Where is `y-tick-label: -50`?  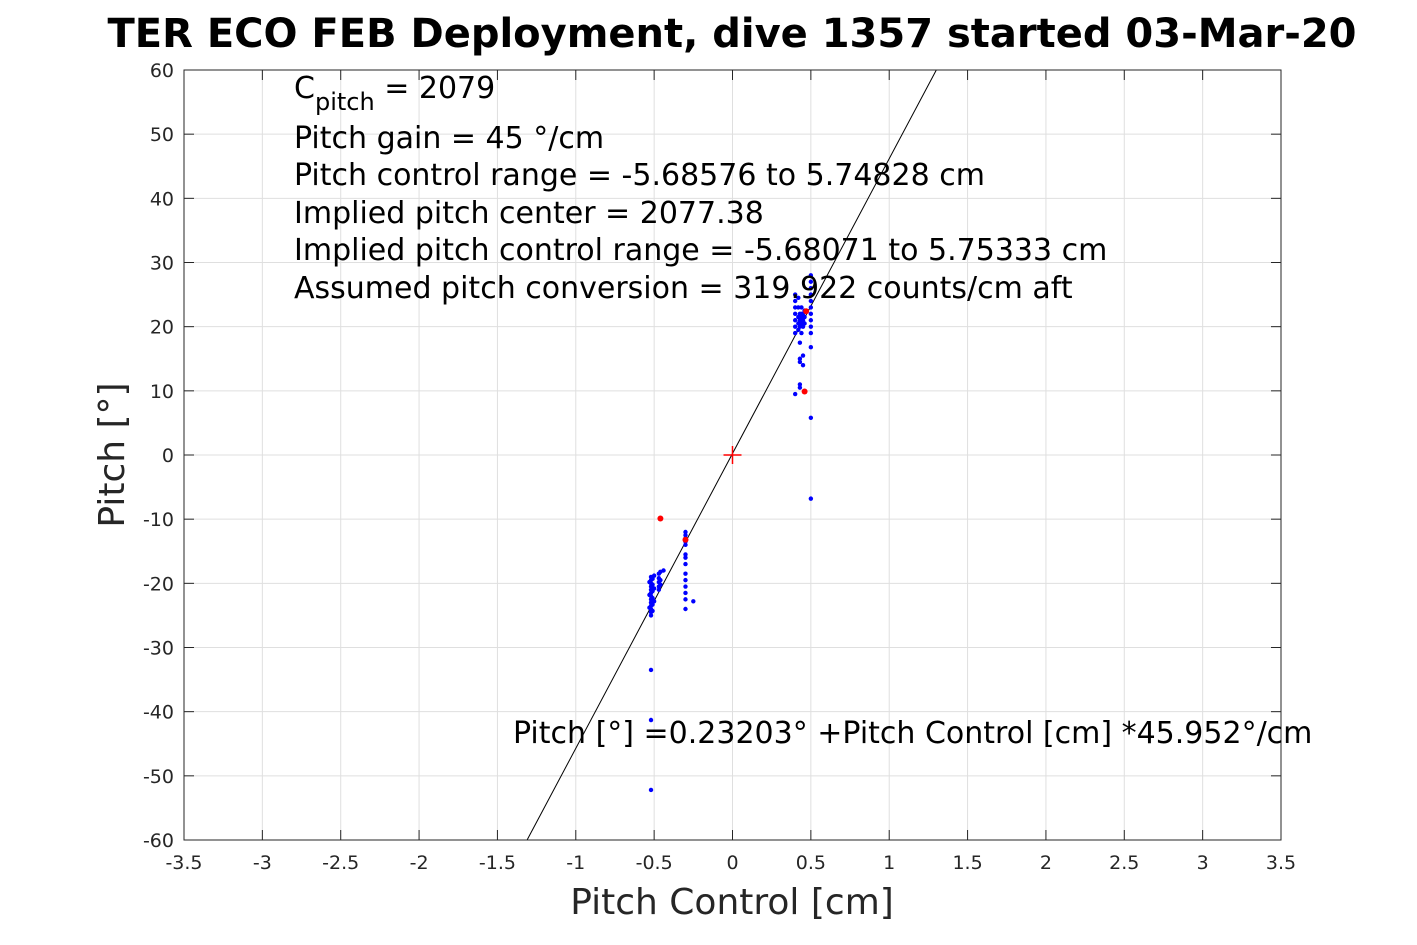 y-tick-label: -50 is located at coordinates (158, 777).